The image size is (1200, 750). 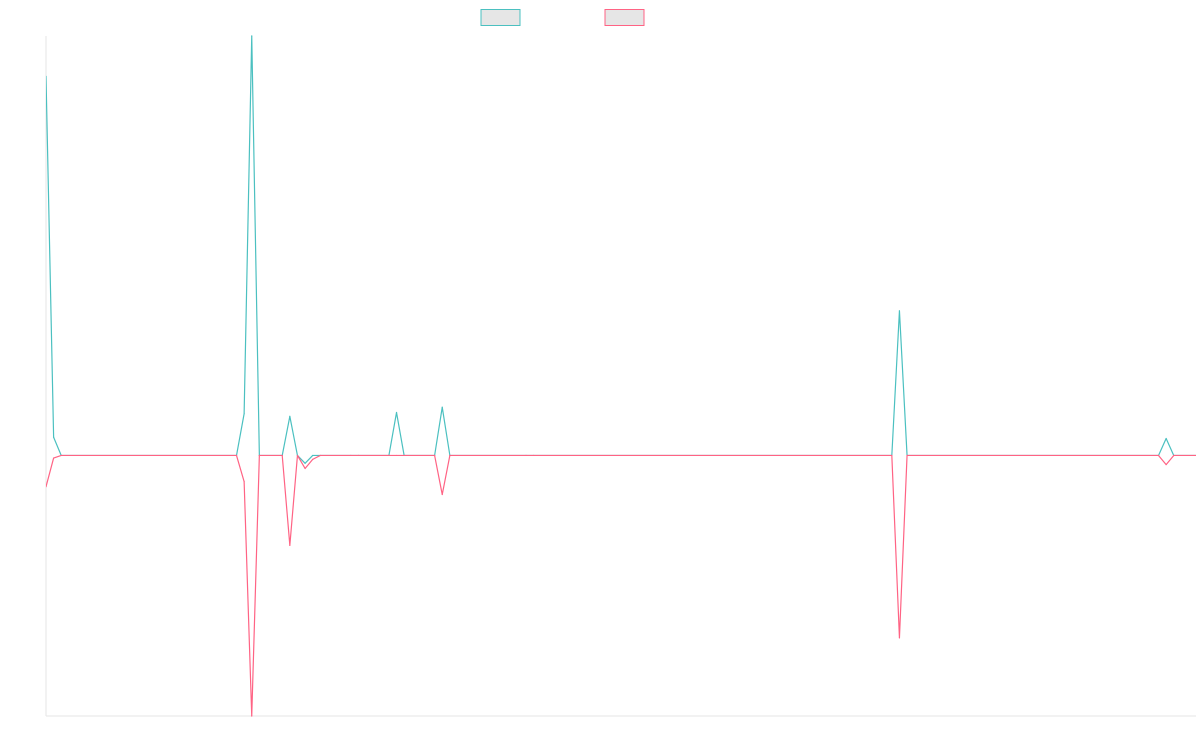 I want to click on legend, so click(x=562, y=17).